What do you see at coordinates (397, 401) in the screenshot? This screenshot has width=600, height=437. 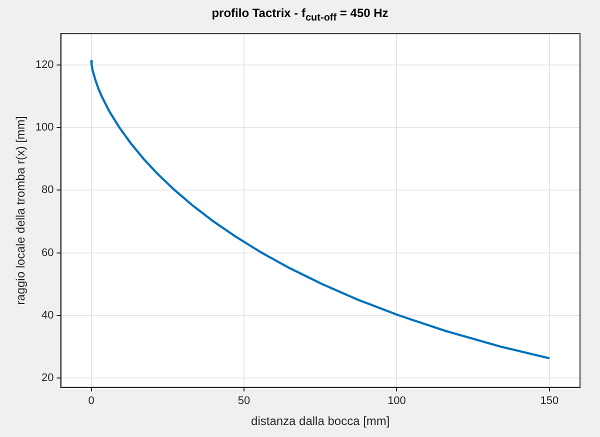 I see `x-tick-label: 100` at bounding box center [397, 401].